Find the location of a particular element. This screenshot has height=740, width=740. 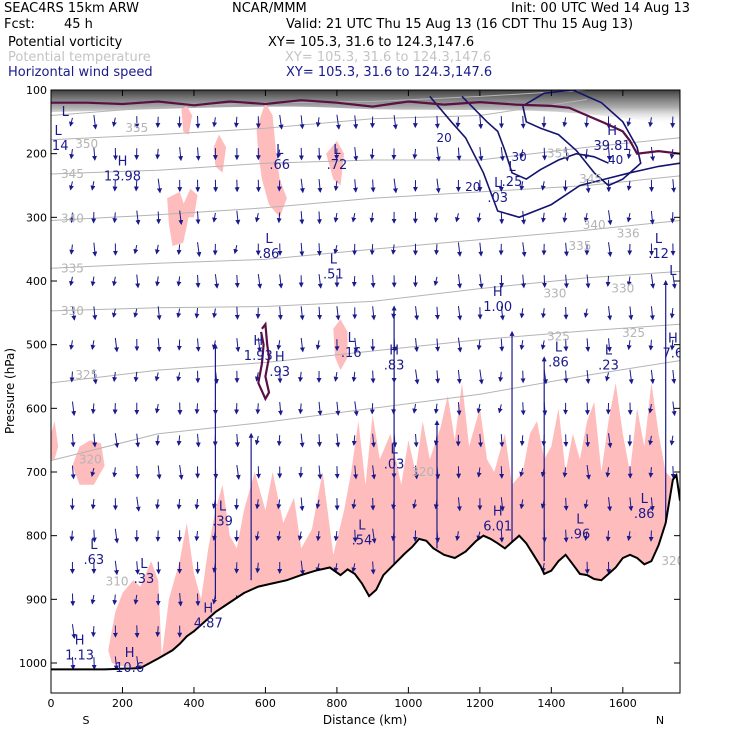

extremum-value: .83 is located at coordinates (394, 366).